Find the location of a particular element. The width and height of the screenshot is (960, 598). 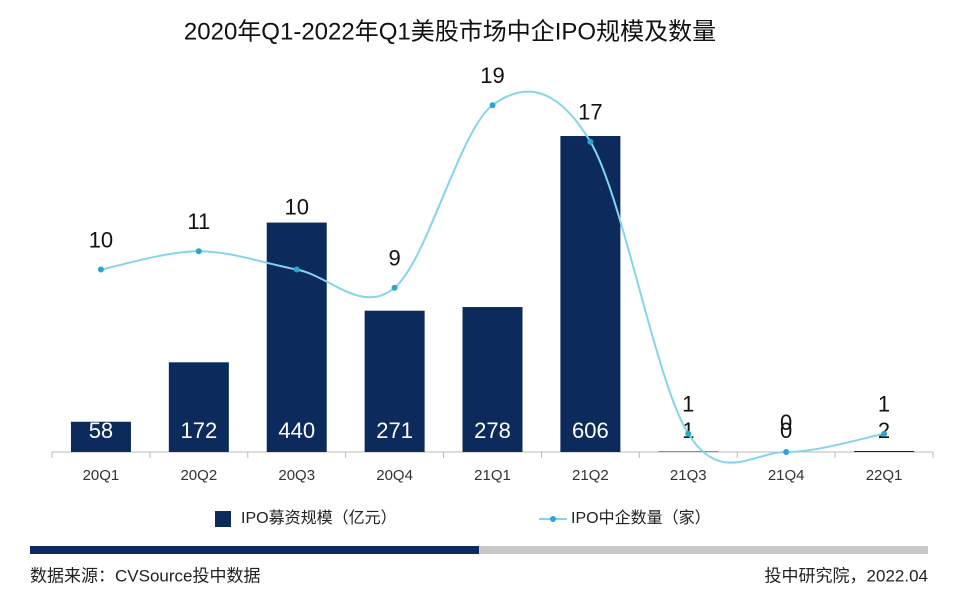

bar-label: 172 is located at coordinates (198, 430).